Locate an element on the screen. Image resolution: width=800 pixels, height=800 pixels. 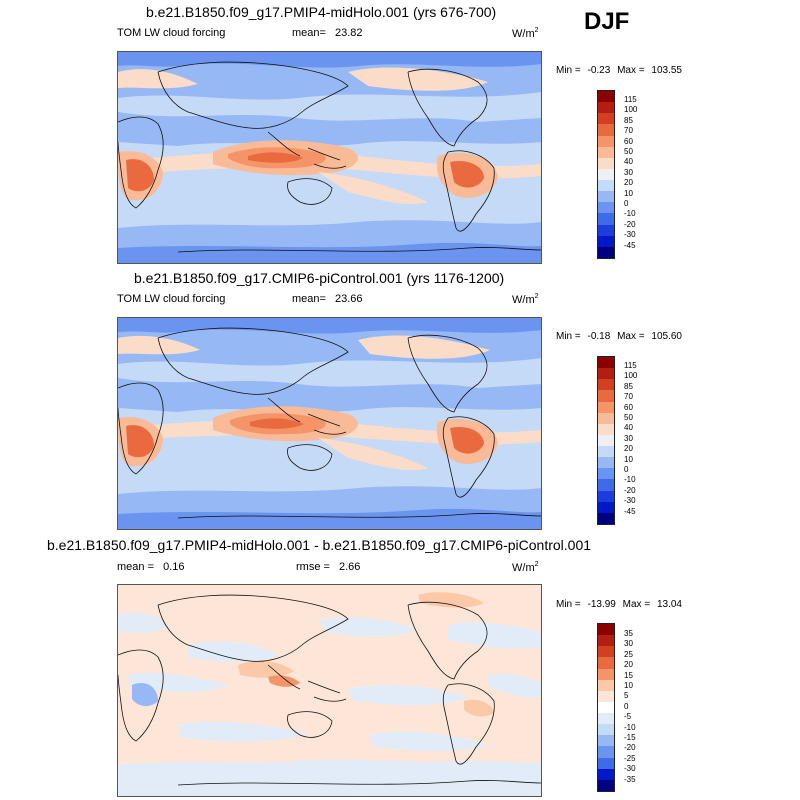
panel2-colorbar-tick: 0 is located at coordinates (626, 469).